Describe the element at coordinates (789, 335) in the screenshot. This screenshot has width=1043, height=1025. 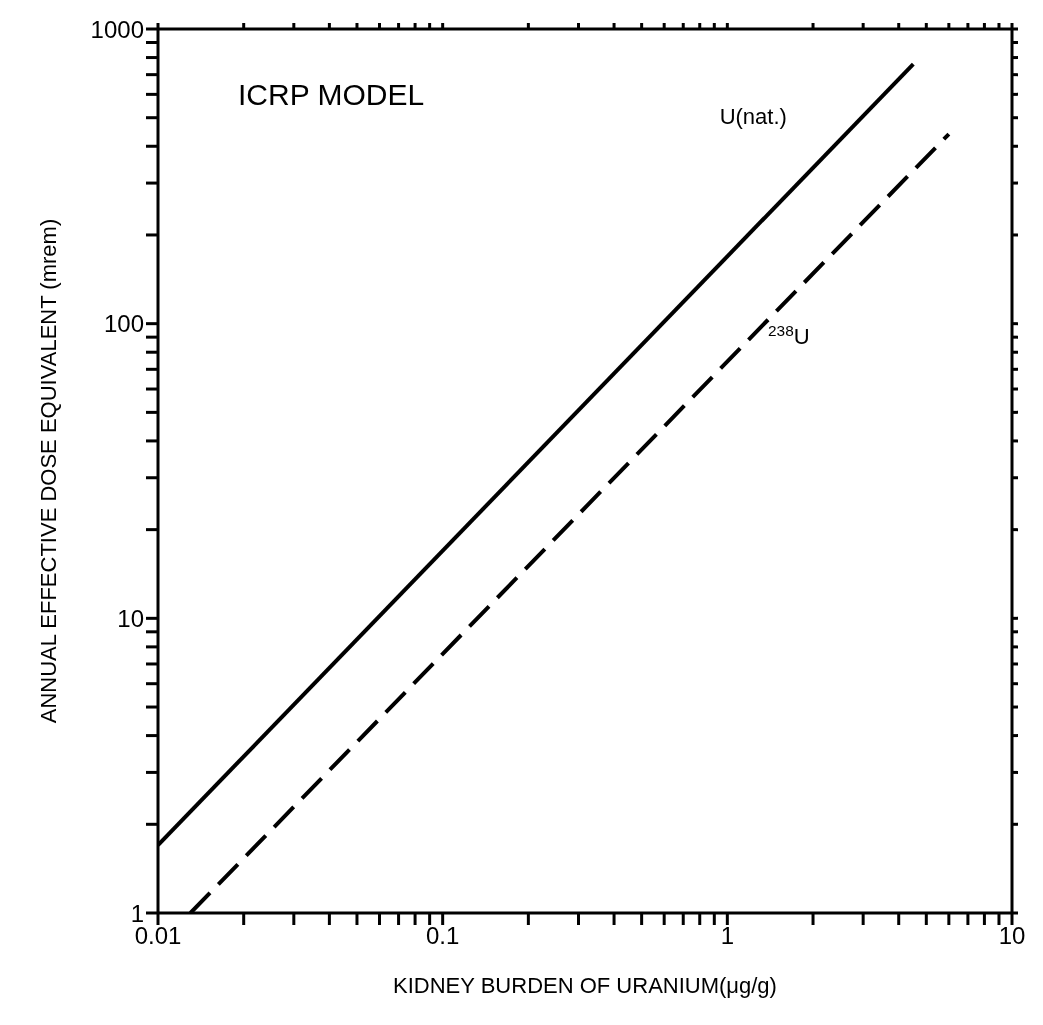
I see `series-label: $^{238}$U` at that location.